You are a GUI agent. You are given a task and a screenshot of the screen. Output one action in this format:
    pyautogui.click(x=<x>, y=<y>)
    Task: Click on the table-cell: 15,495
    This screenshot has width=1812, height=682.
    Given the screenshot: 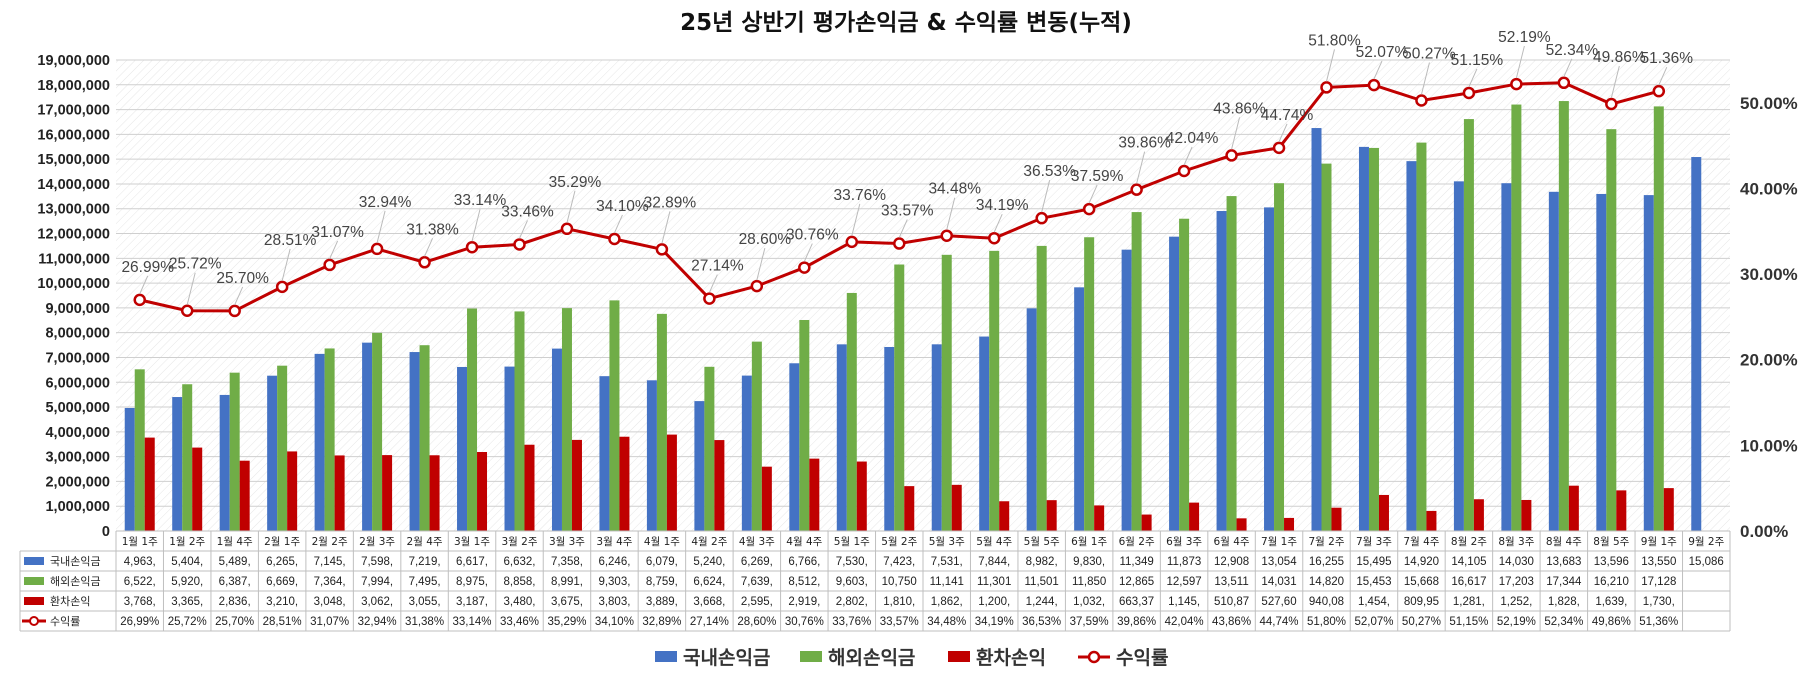 What is the action you would take?
    pyautogui.click(x=1373, y=562)
    